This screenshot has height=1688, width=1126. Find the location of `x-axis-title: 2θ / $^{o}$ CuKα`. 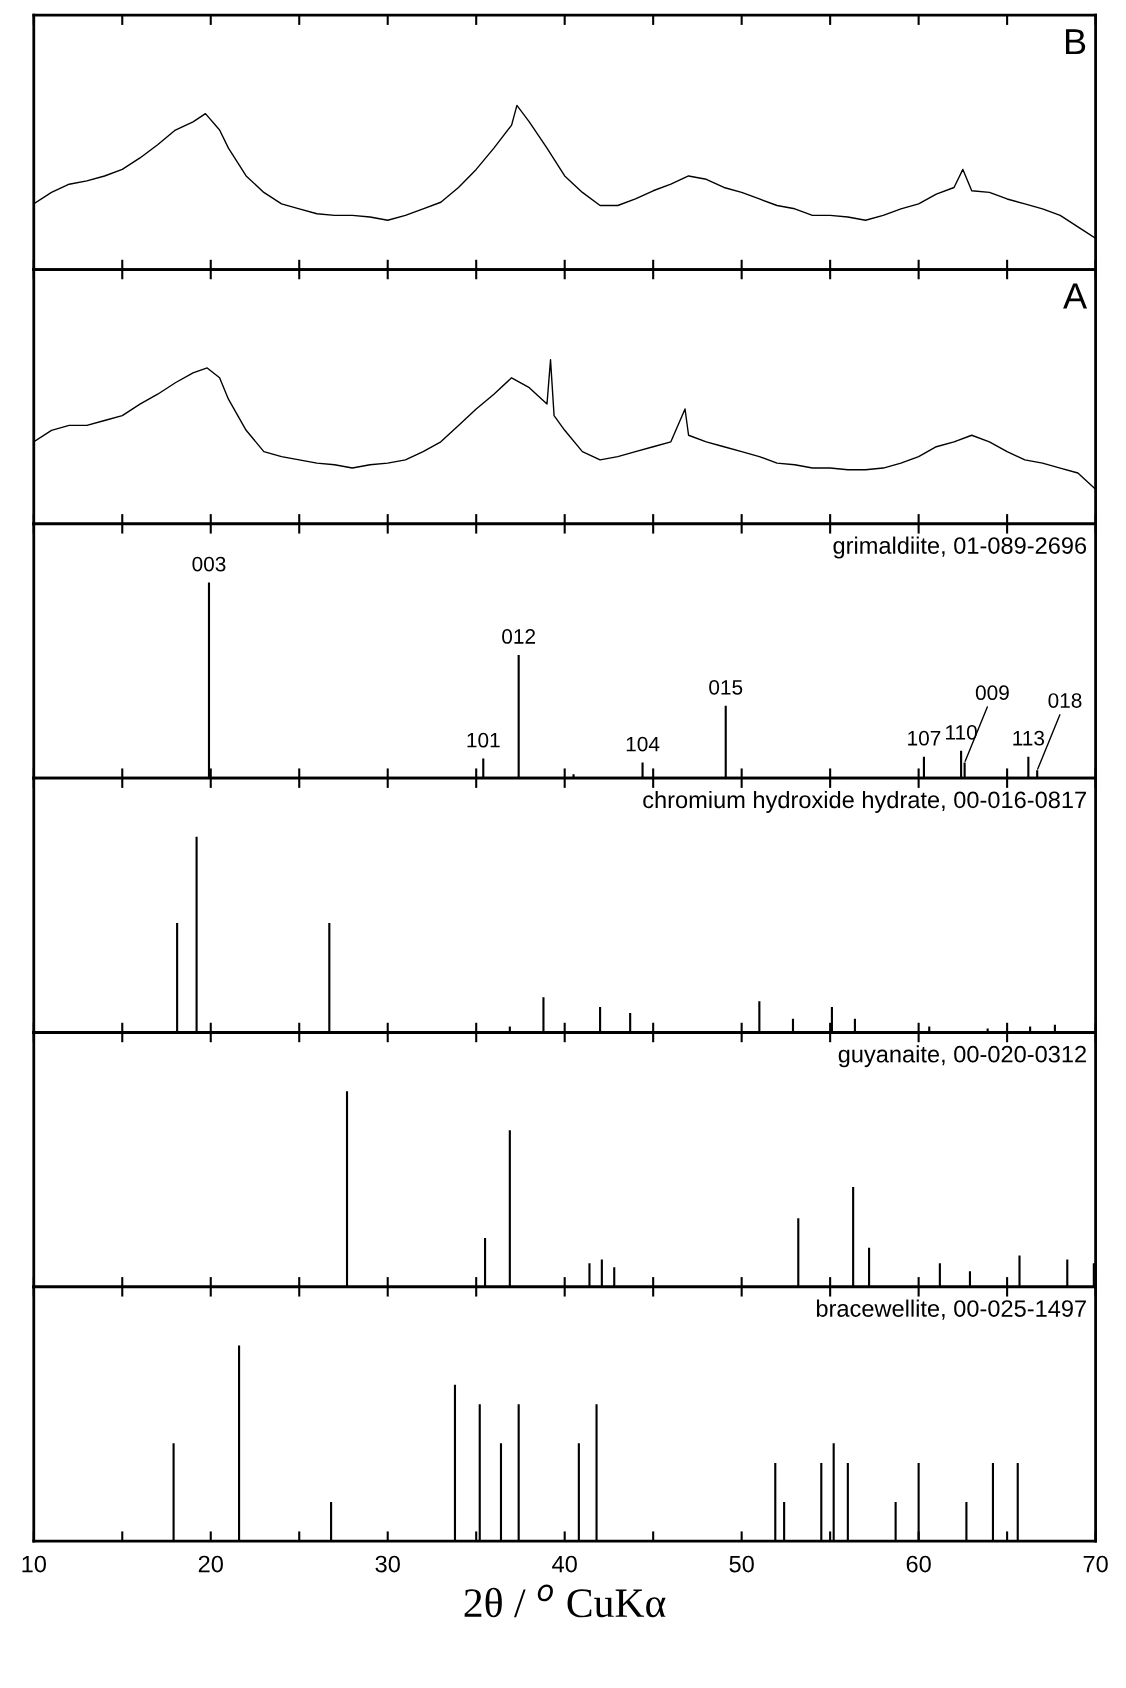

x-axis-title: 2θ / $^{o}$ CuKα is located at coordinates (565, 1601).